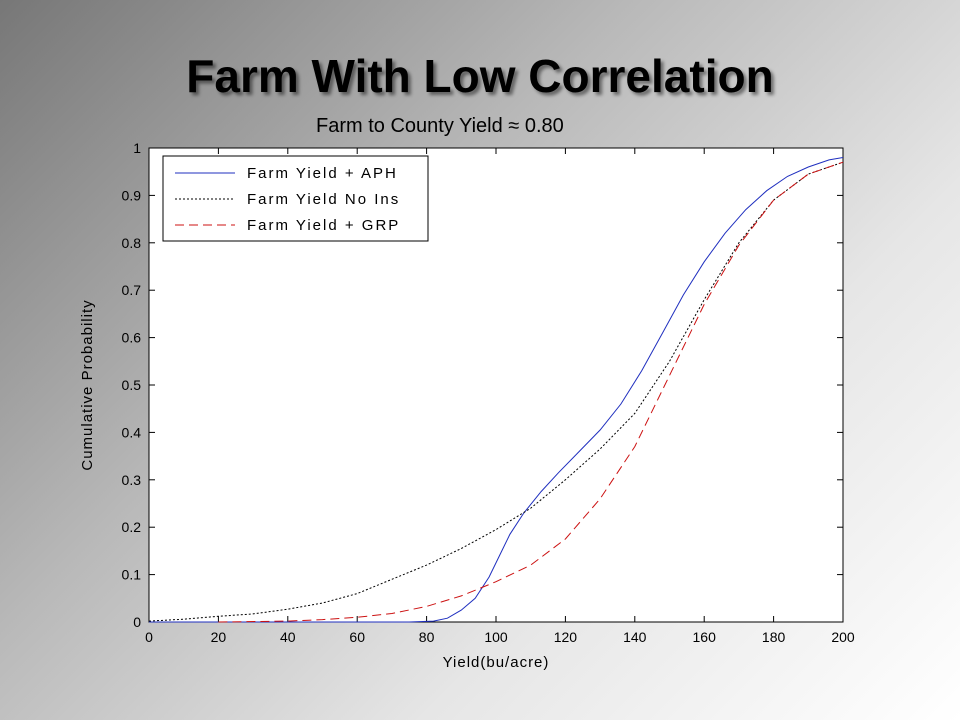 This screenshot has height=720, width=960. Describe the element at coordinates (132, 290) in the screenshot. I see `y-tick-label: 0.7` at that location.